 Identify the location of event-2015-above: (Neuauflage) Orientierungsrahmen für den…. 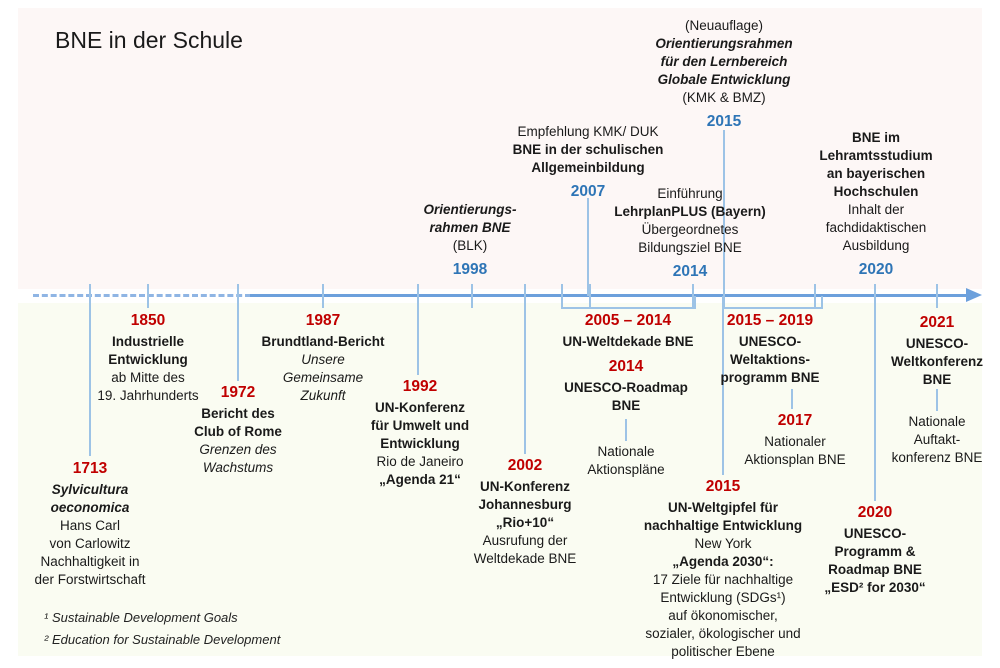
(723, 74).